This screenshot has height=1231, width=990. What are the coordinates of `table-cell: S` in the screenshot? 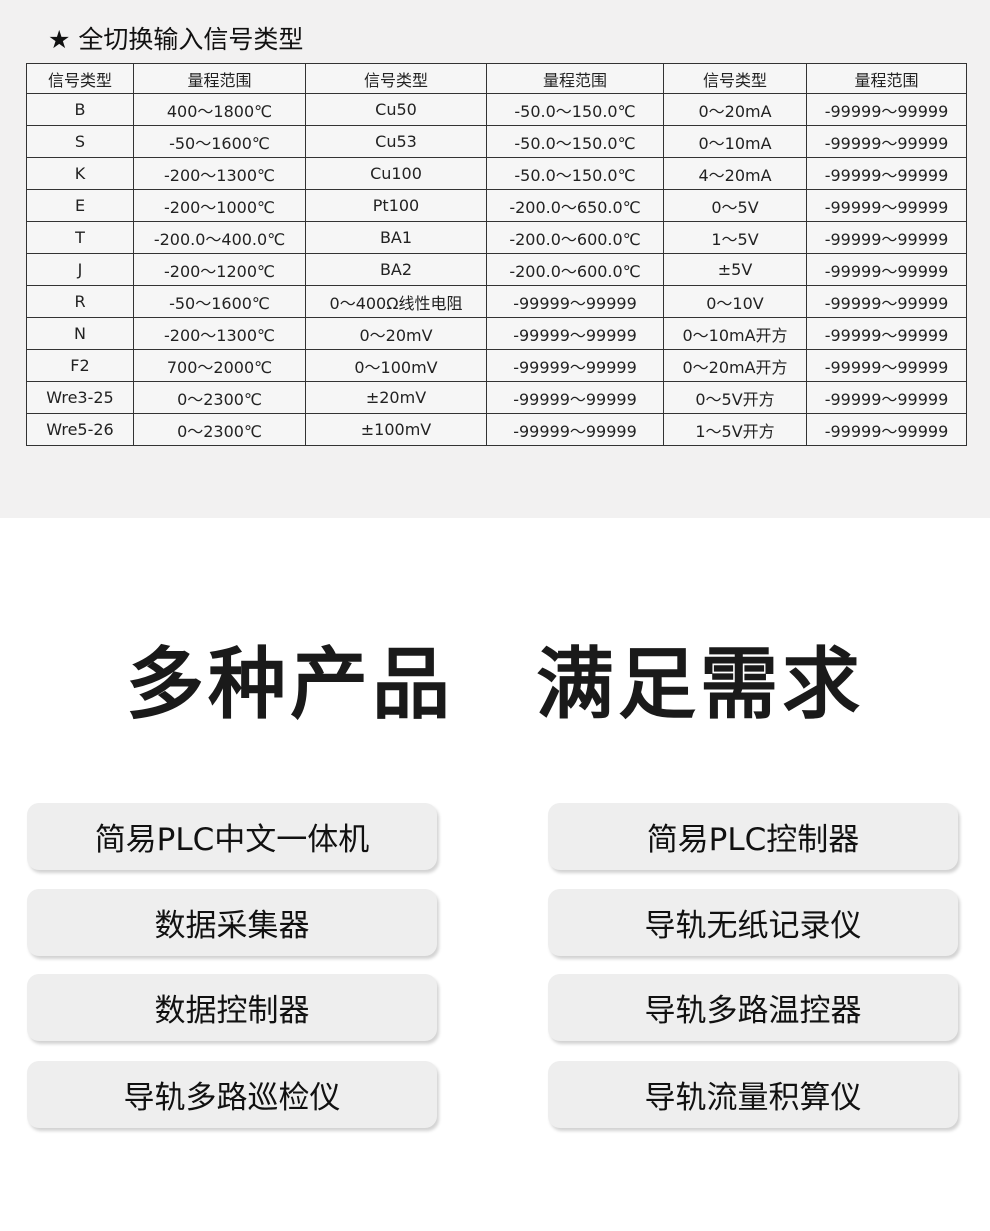 It's located at (80, 141).